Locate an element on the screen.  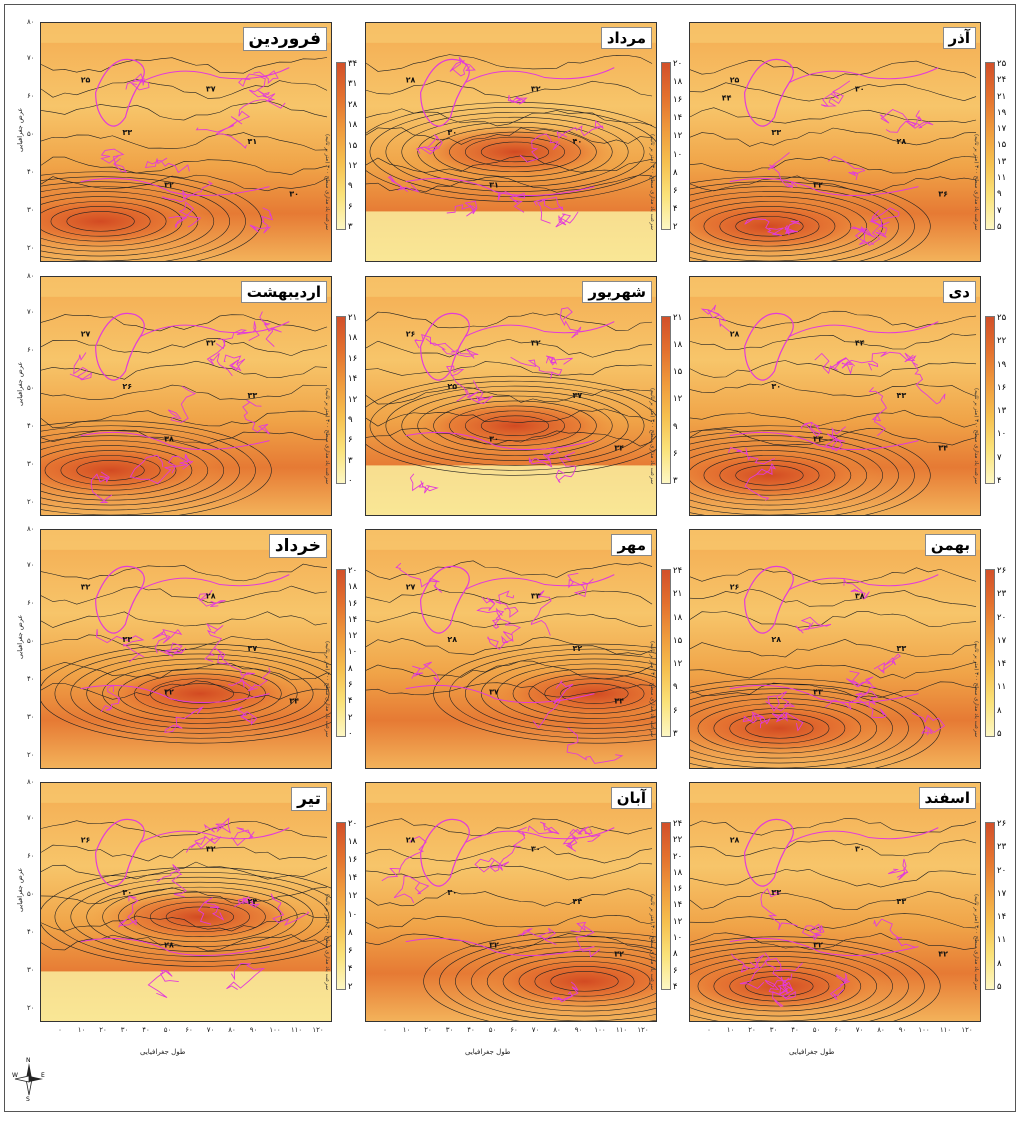
month-label: آذر is located at coordinates (959, 38).